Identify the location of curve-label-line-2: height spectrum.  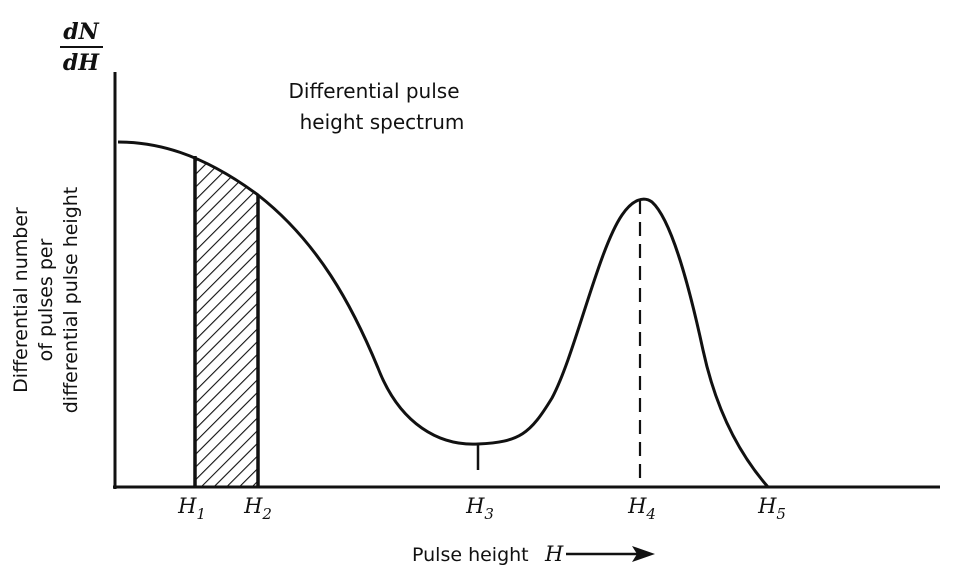
(382, 122).